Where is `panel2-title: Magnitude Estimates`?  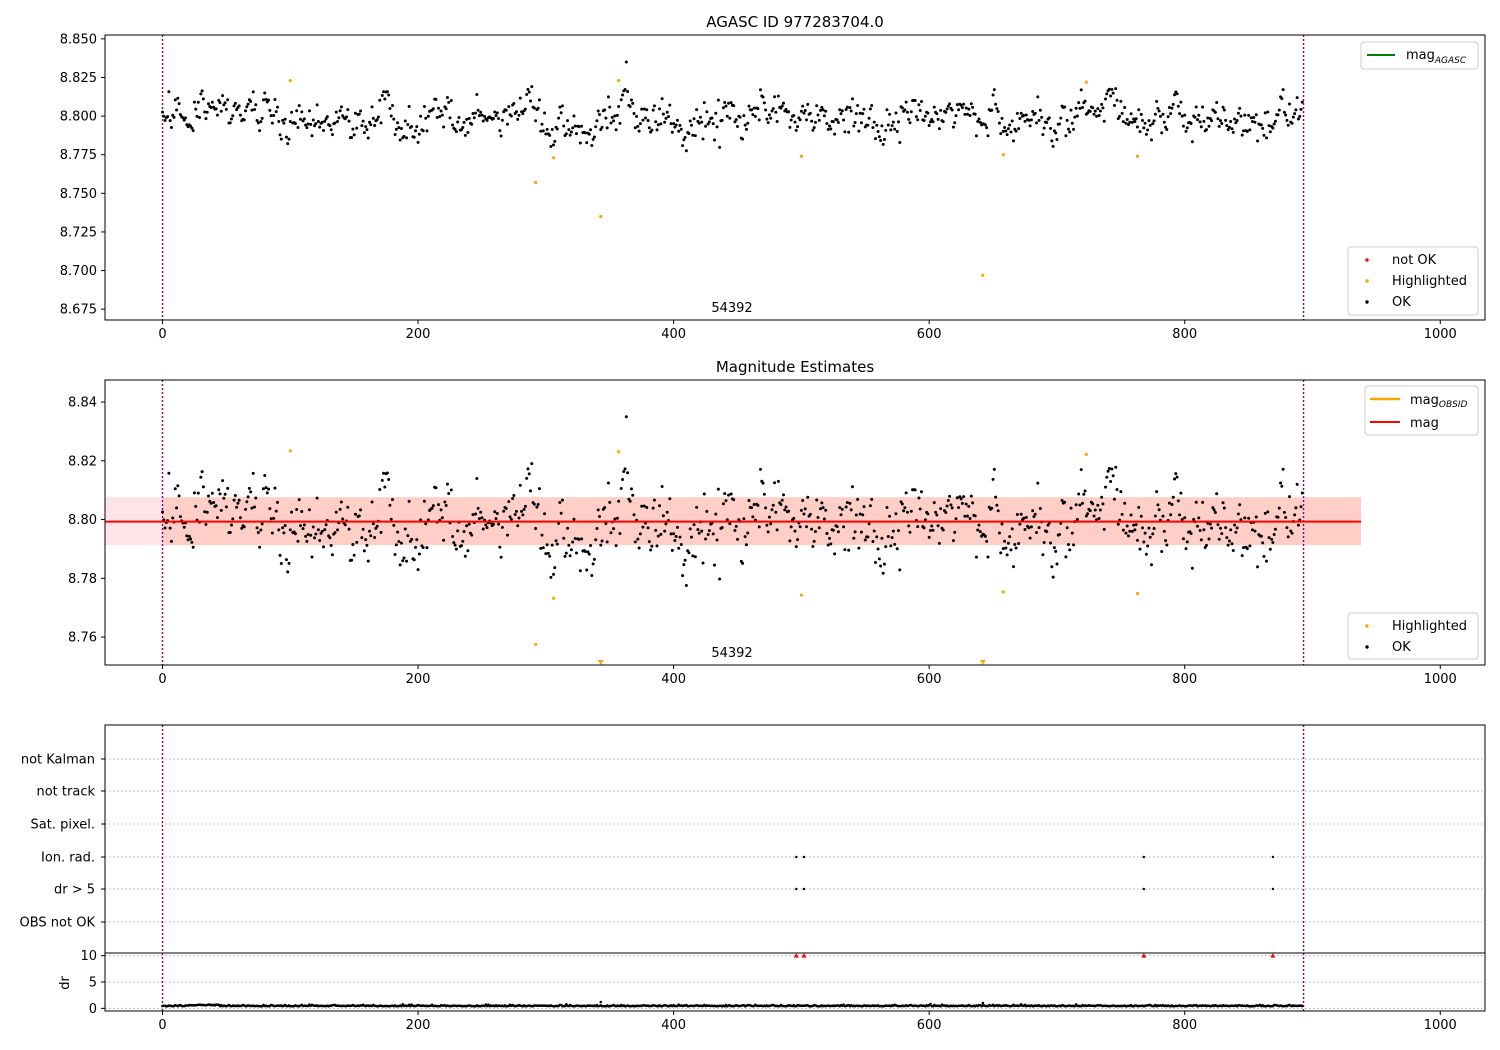
panel2-title: Magnitude Estimates is located at coordinates (795, 367).